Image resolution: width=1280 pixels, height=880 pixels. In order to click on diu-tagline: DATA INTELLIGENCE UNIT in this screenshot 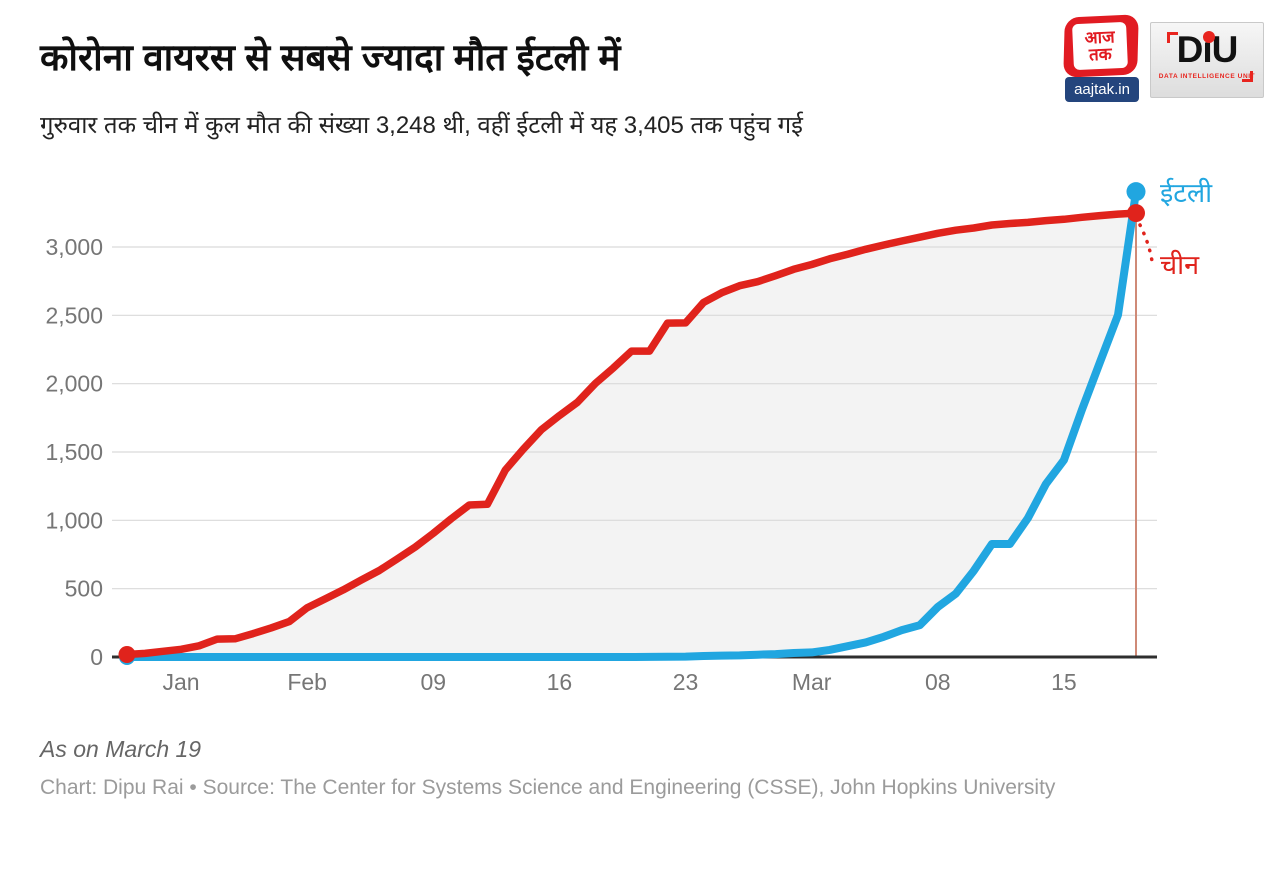, I will do `click(1207, 76)`.